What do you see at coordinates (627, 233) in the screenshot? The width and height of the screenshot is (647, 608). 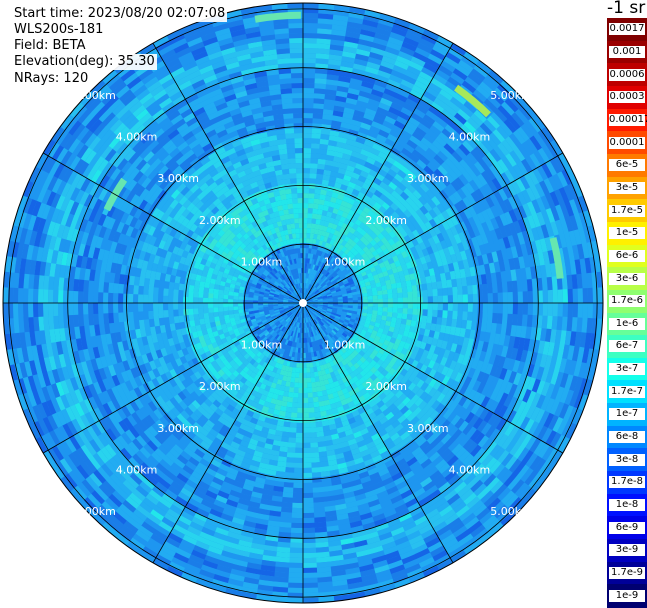 I see `colorbar-tick-label: 1e-5` at bounding box center [627, 233].